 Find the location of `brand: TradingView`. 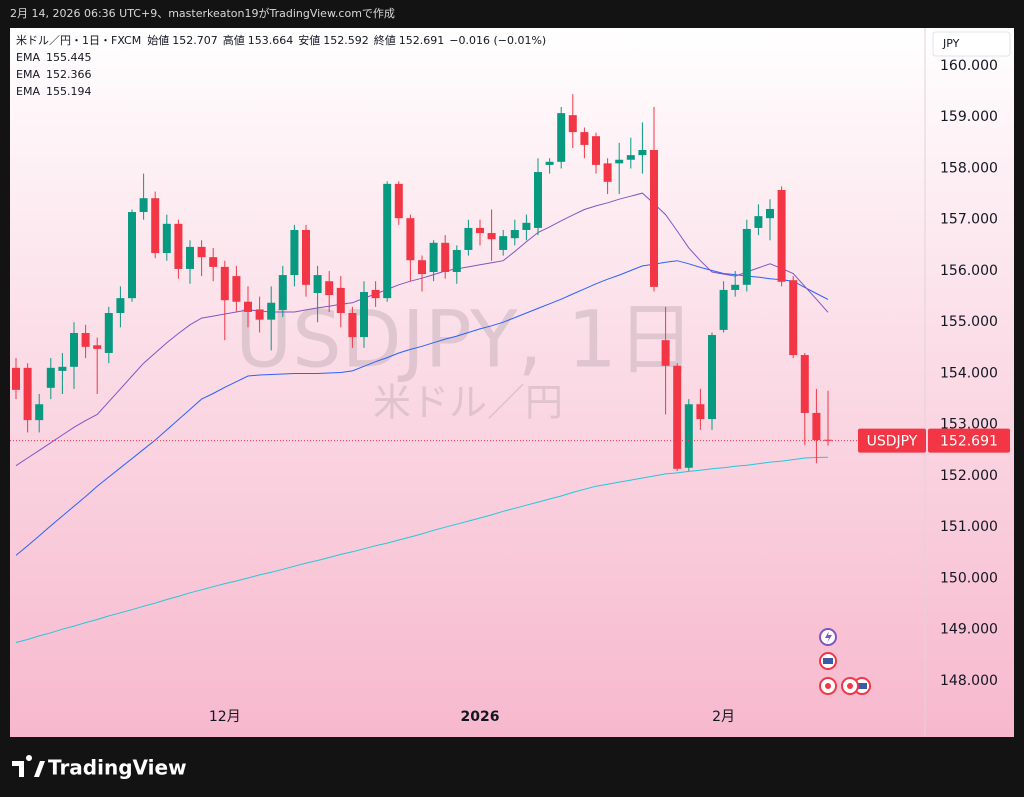

brand: TradingView is located at coordinates (117, 768).